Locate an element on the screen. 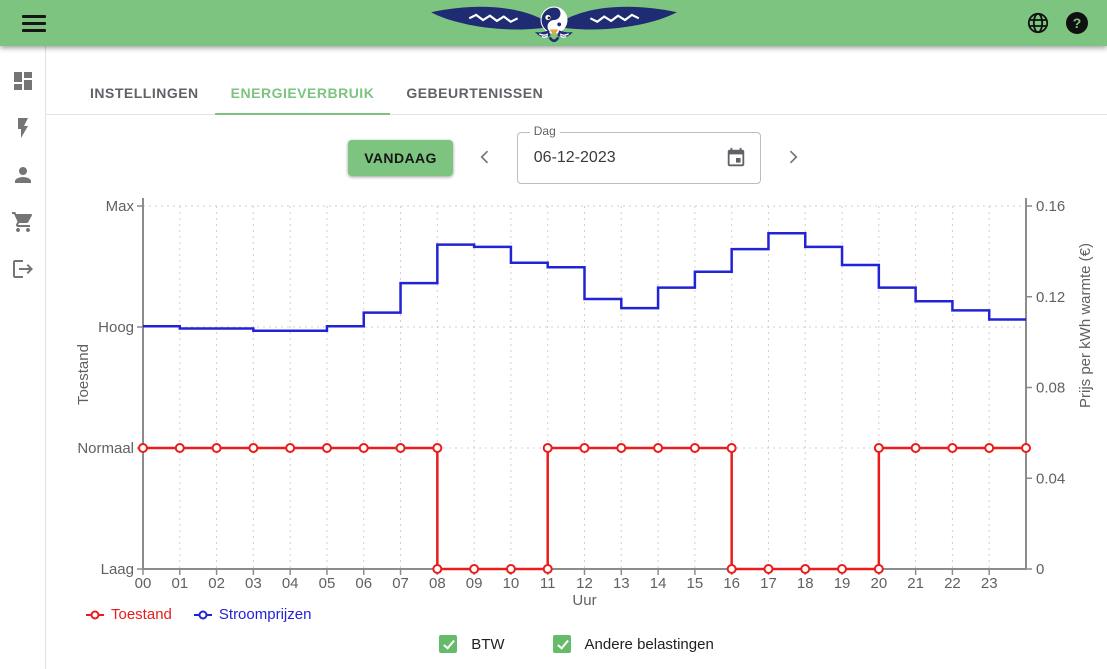  svg-text: 16 is located at coordinates (731, 583).